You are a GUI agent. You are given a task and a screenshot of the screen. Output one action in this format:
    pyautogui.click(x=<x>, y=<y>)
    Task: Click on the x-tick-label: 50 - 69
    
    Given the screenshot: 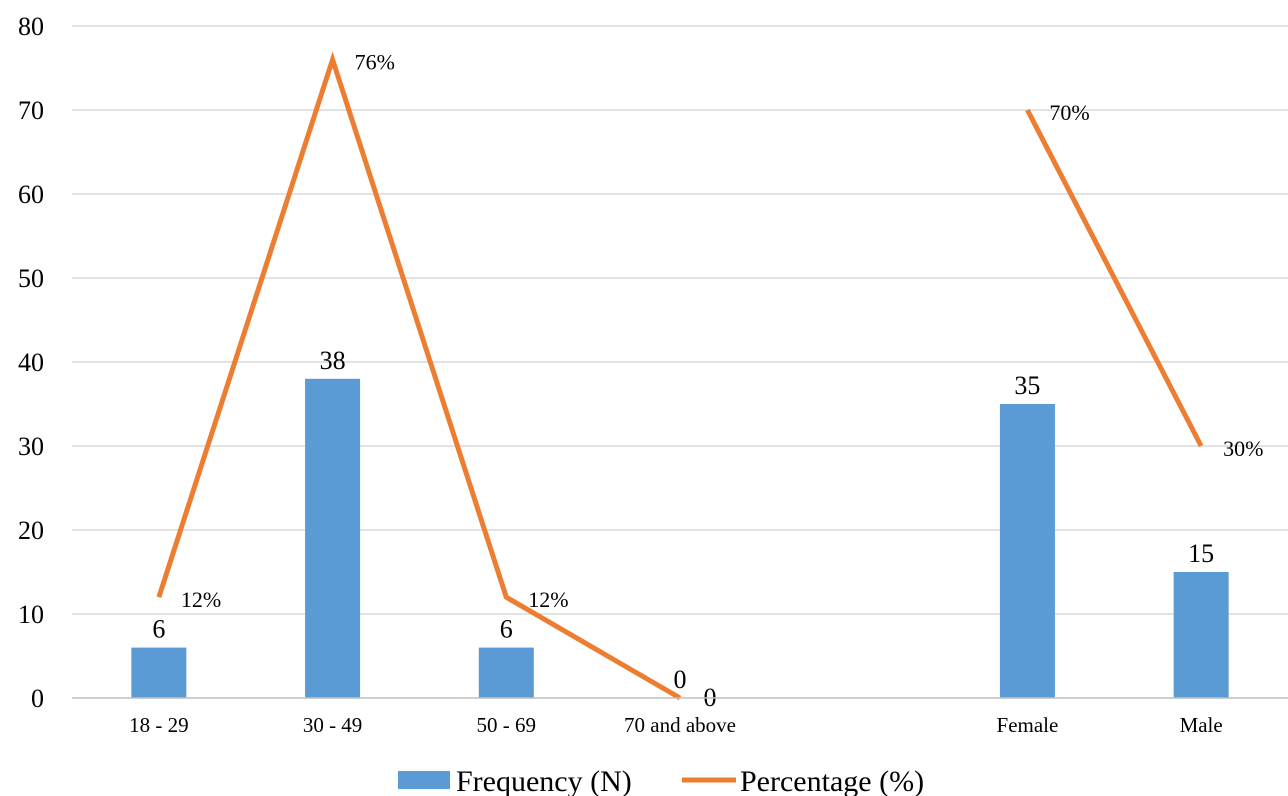 What is the action you would take?
    pyautogui.click(x=507, y=725)
    